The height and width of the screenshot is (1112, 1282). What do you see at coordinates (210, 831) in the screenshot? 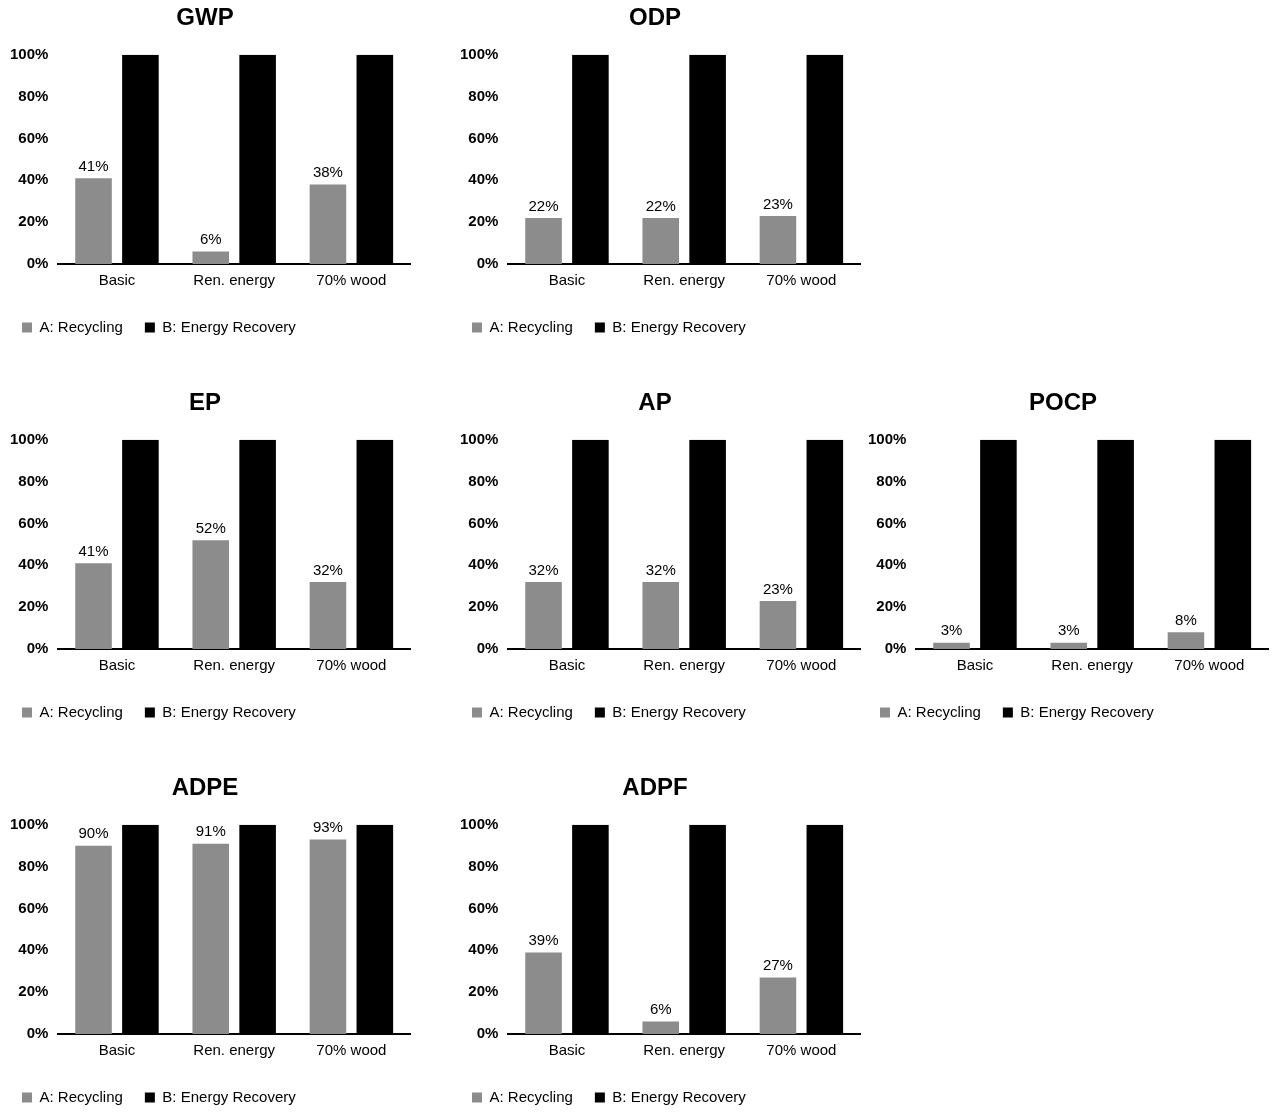
I see `data-label: 91%` at bounding box center [210, 831].